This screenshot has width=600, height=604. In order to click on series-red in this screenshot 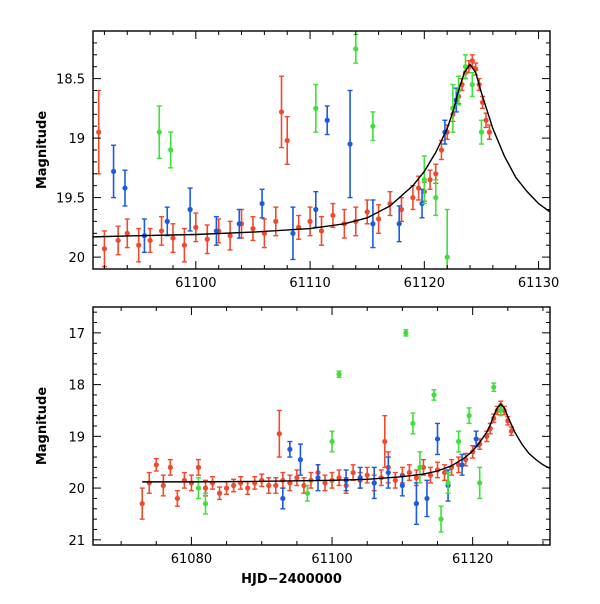, I will do `click(326, 460)`.